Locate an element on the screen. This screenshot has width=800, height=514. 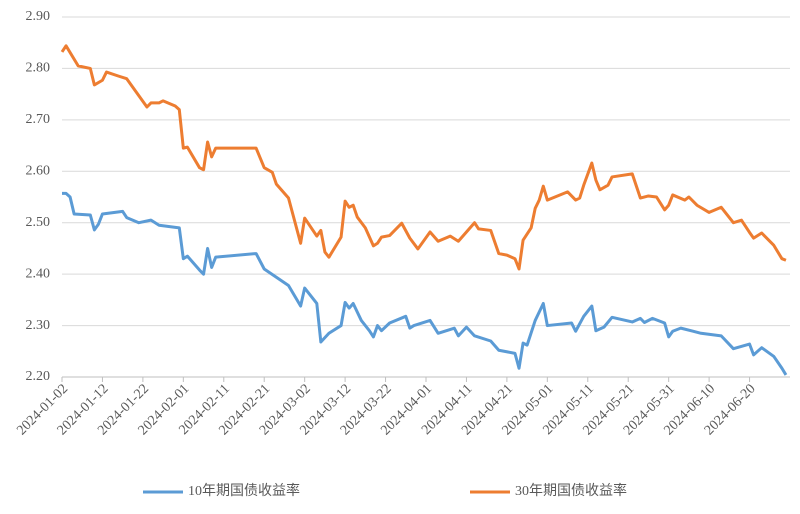
y-tick-label: 2.50 is located at coordinates (38, 222).